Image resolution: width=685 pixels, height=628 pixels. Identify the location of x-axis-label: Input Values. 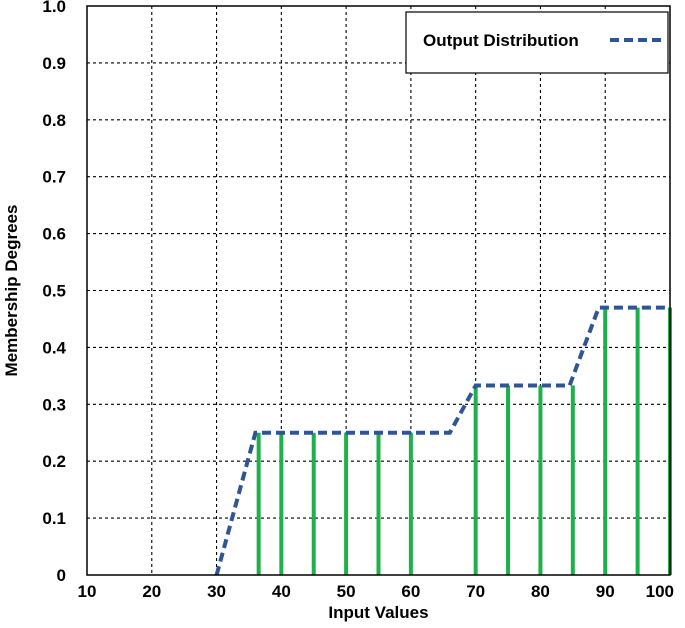
(378, 612).